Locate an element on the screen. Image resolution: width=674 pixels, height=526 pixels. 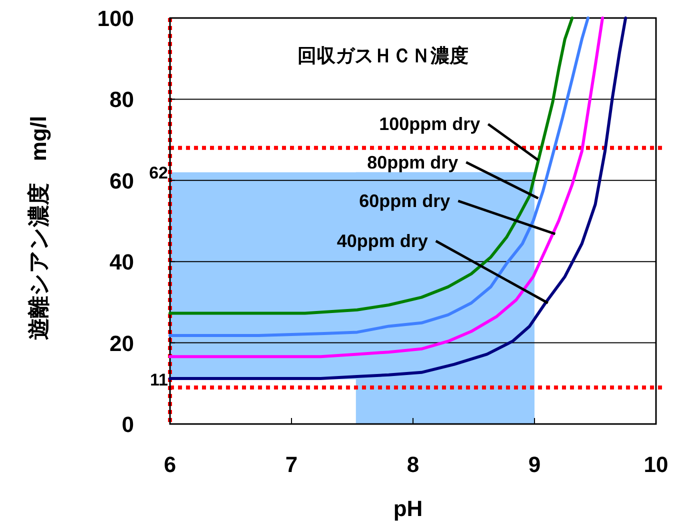
x-tick-label: 8 is located at coordinates (413, 464).